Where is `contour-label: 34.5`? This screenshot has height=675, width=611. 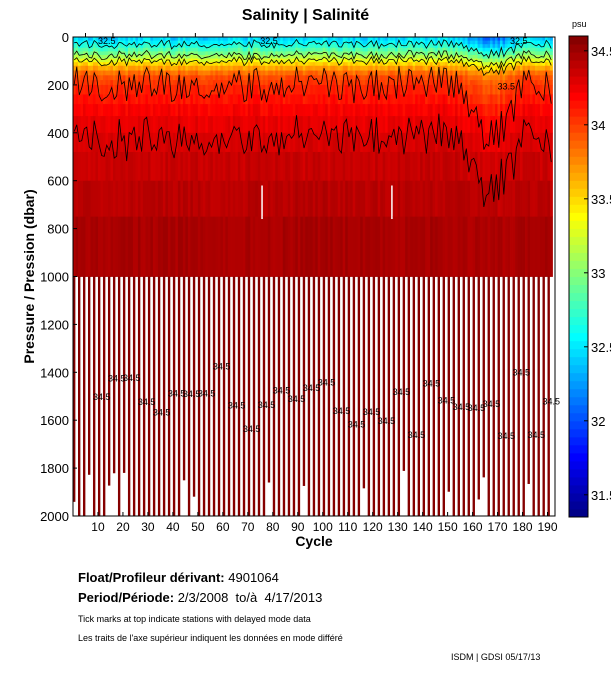
contour-label: 34.5 is located at coordinates (282, 391).